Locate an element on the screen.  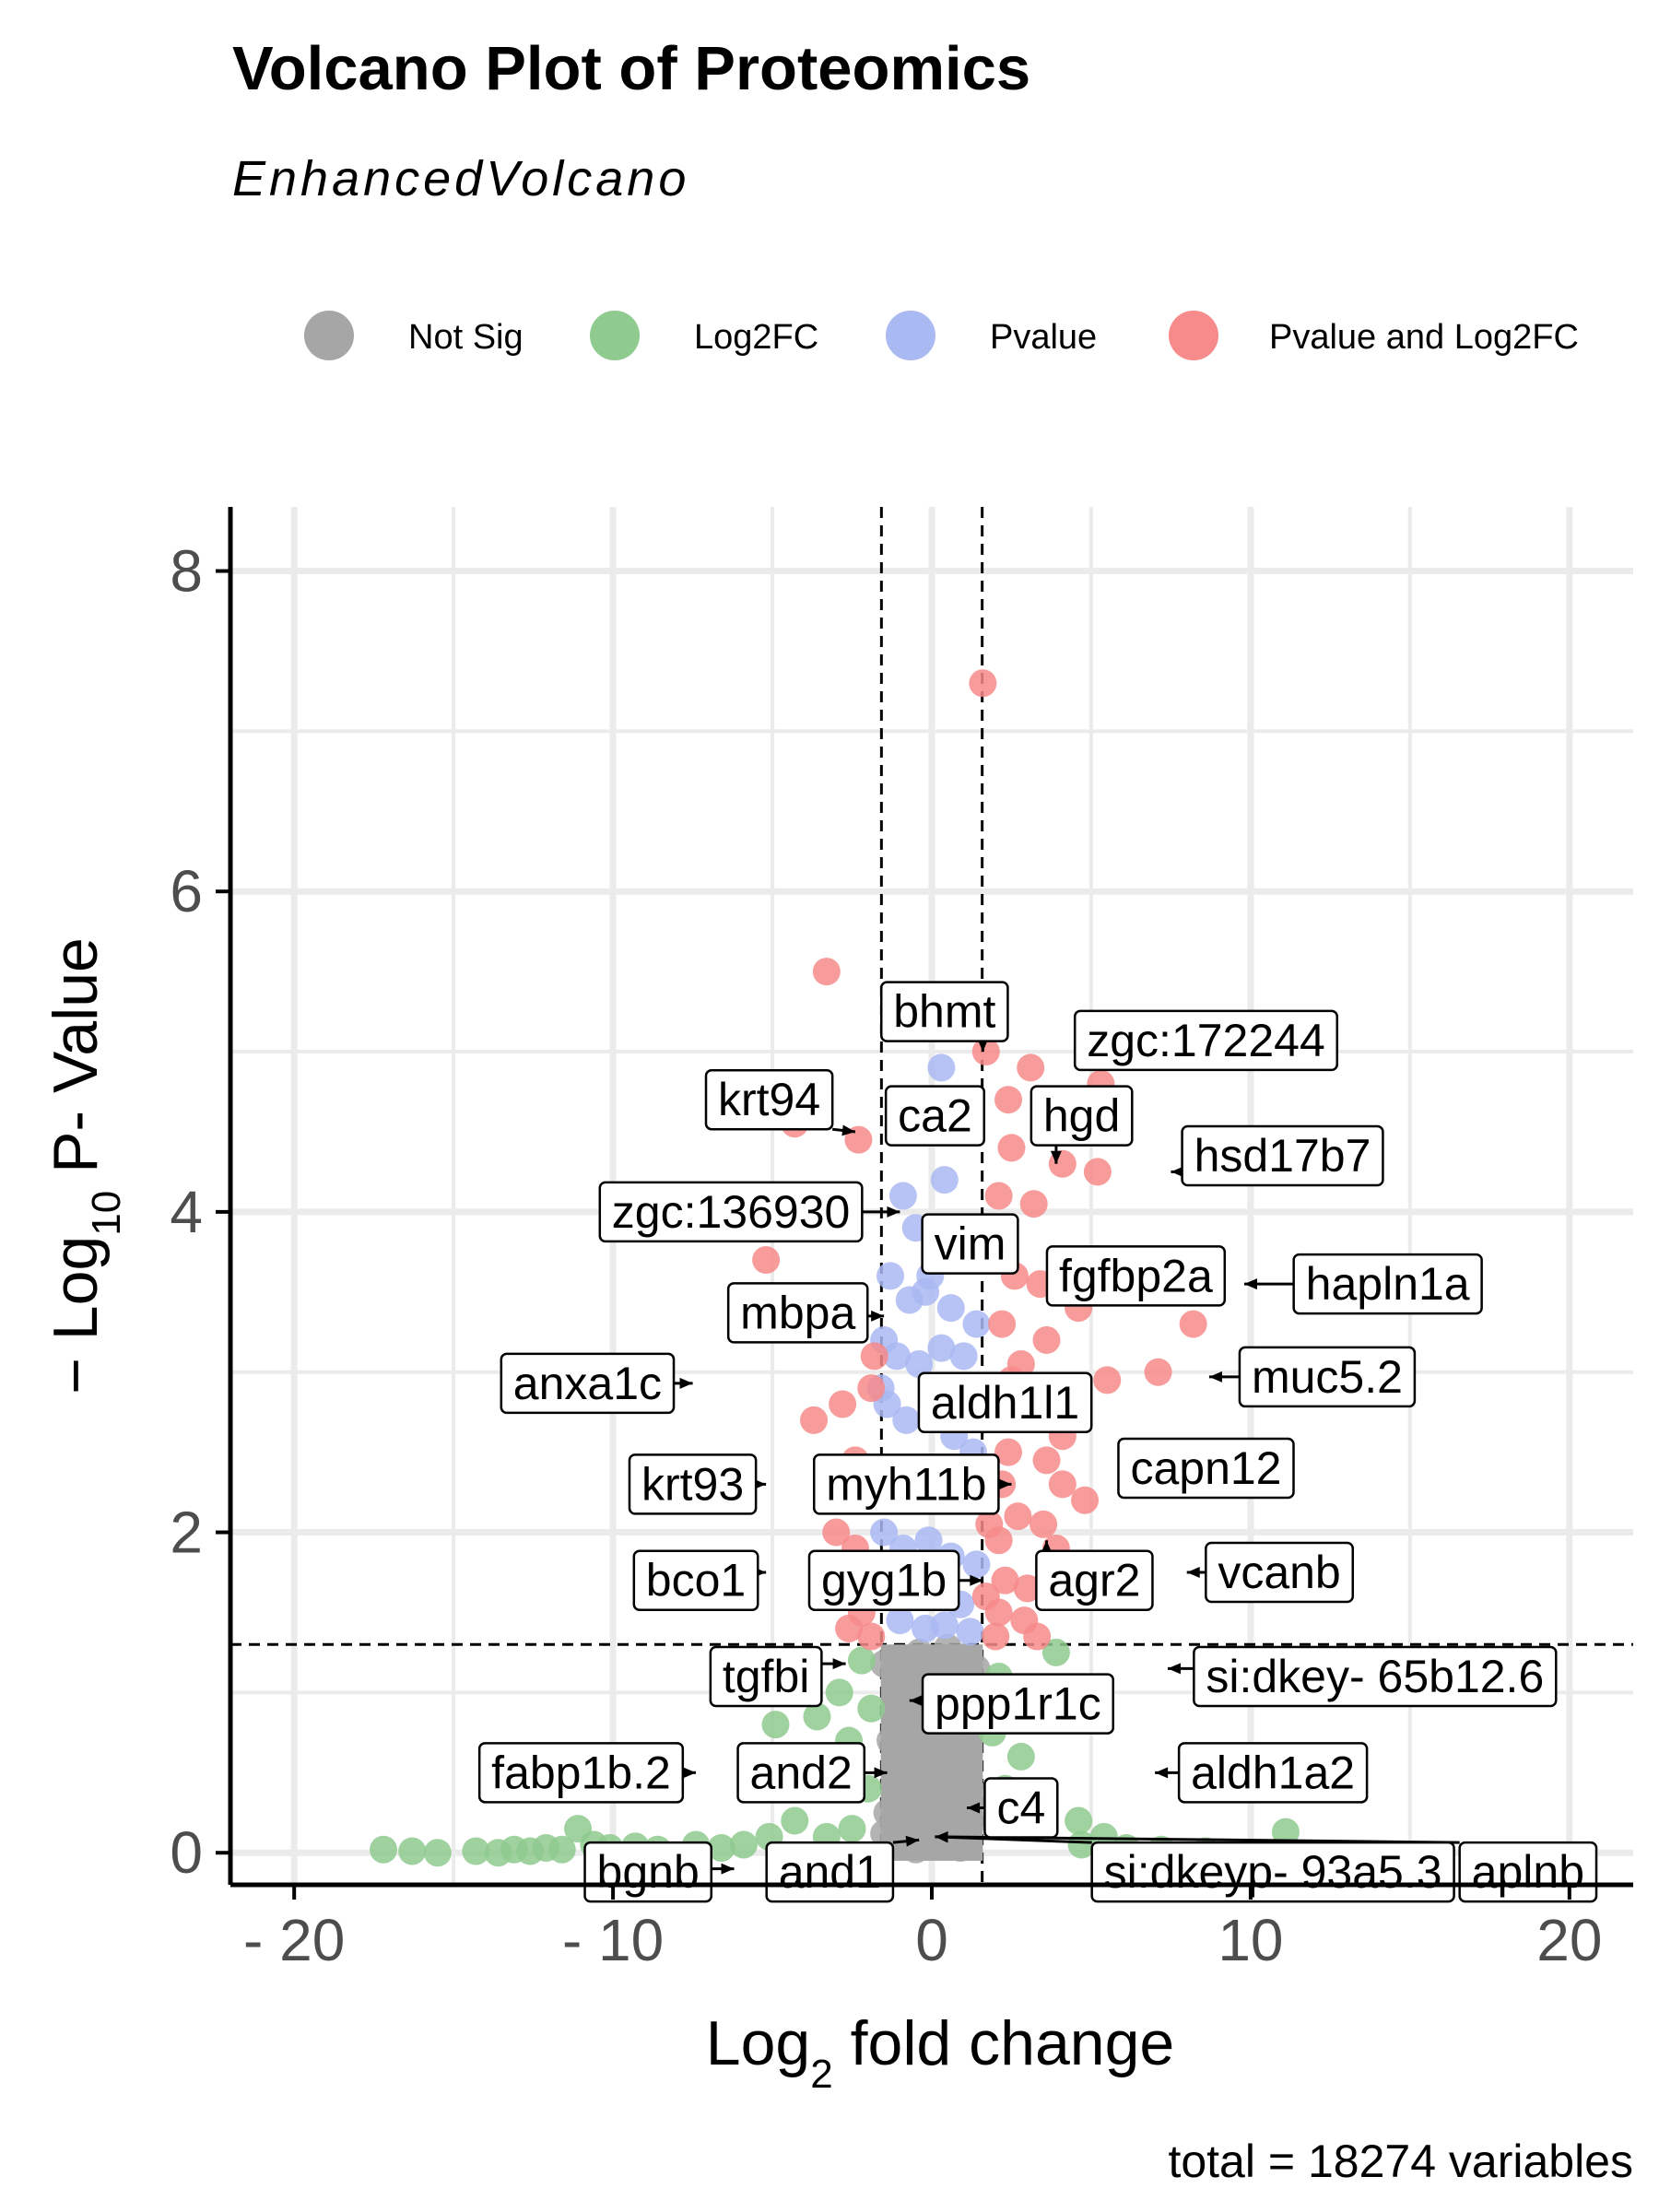
point-label: krt94 is located at coordinates (769, 1099).